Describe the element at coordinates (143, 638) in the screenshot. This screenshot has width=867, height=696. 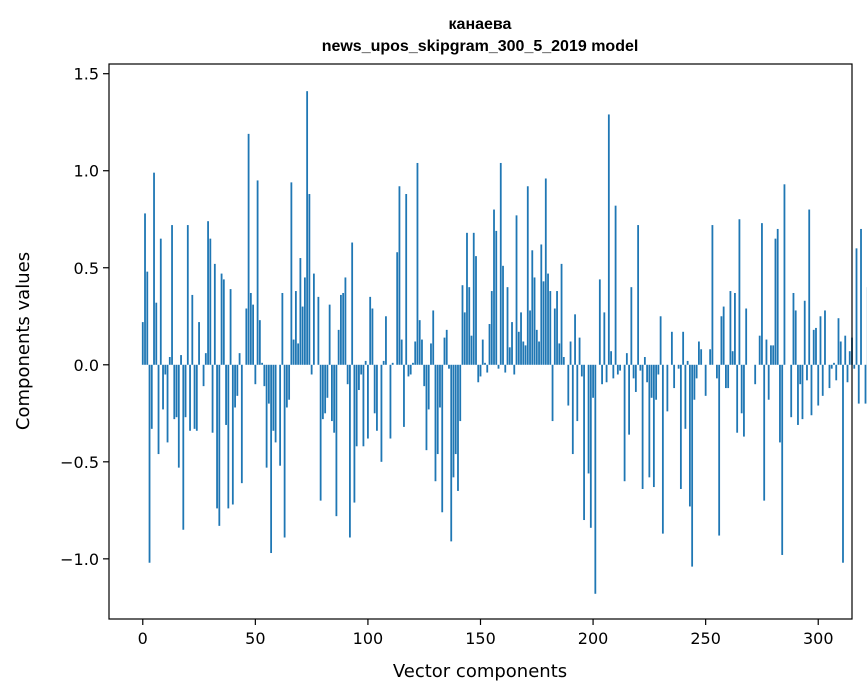
I see `x-tick-label: 0` at that location.